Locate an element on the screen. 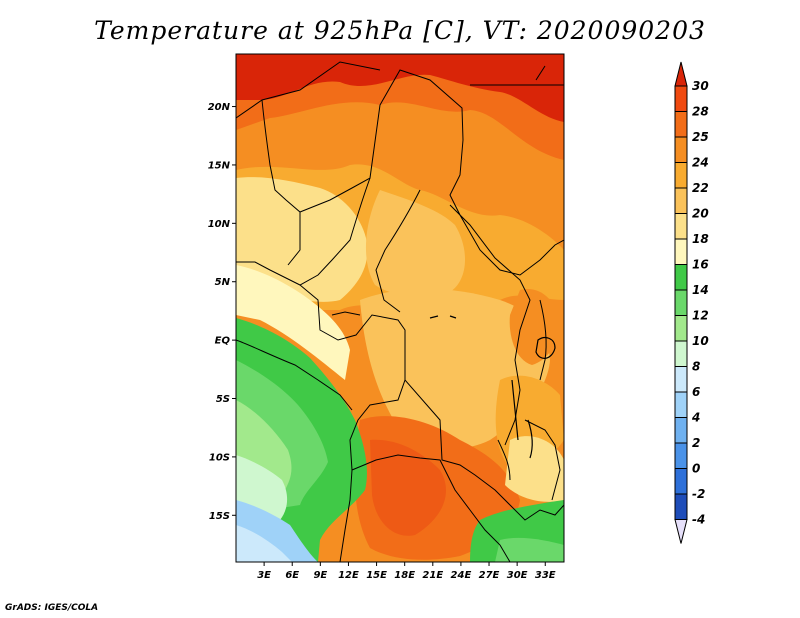 The width and height of the screenshot is (800, 618). lat-tick-label: 5N is located at coordinates (223, 282).